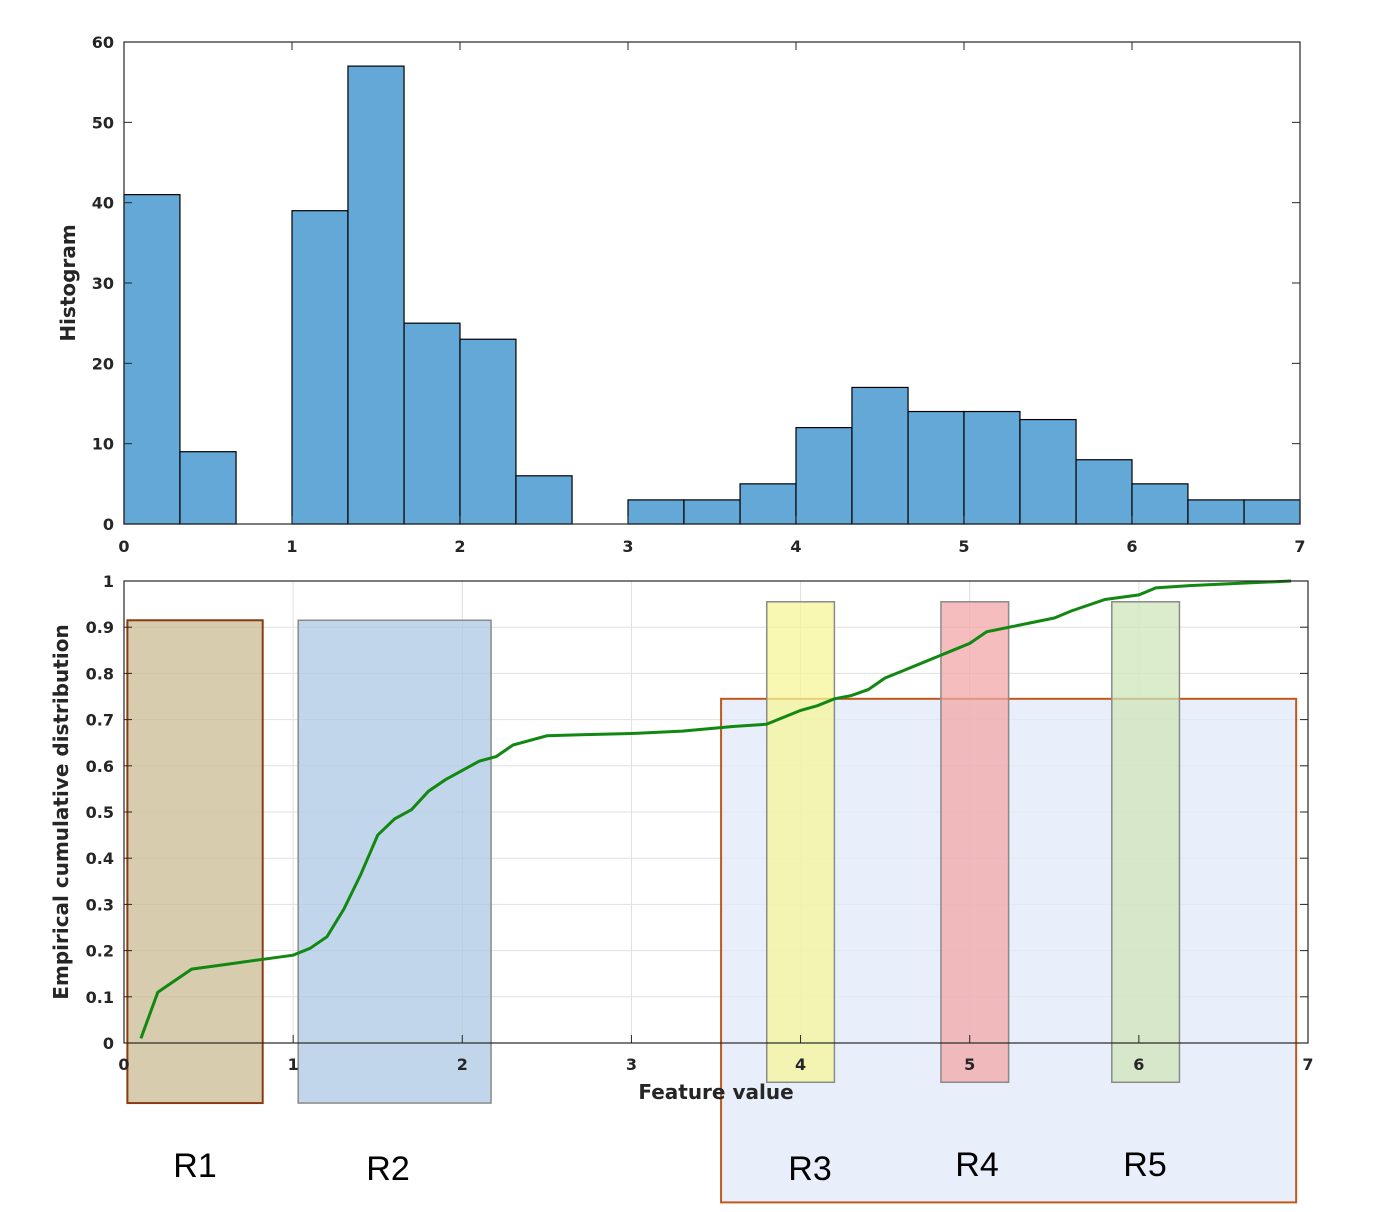 The image size is (1375, 1212). Describe the element at coordinates (103, 363) in the screenshot. I see `histogram-y-tick-label: 20` at that location.